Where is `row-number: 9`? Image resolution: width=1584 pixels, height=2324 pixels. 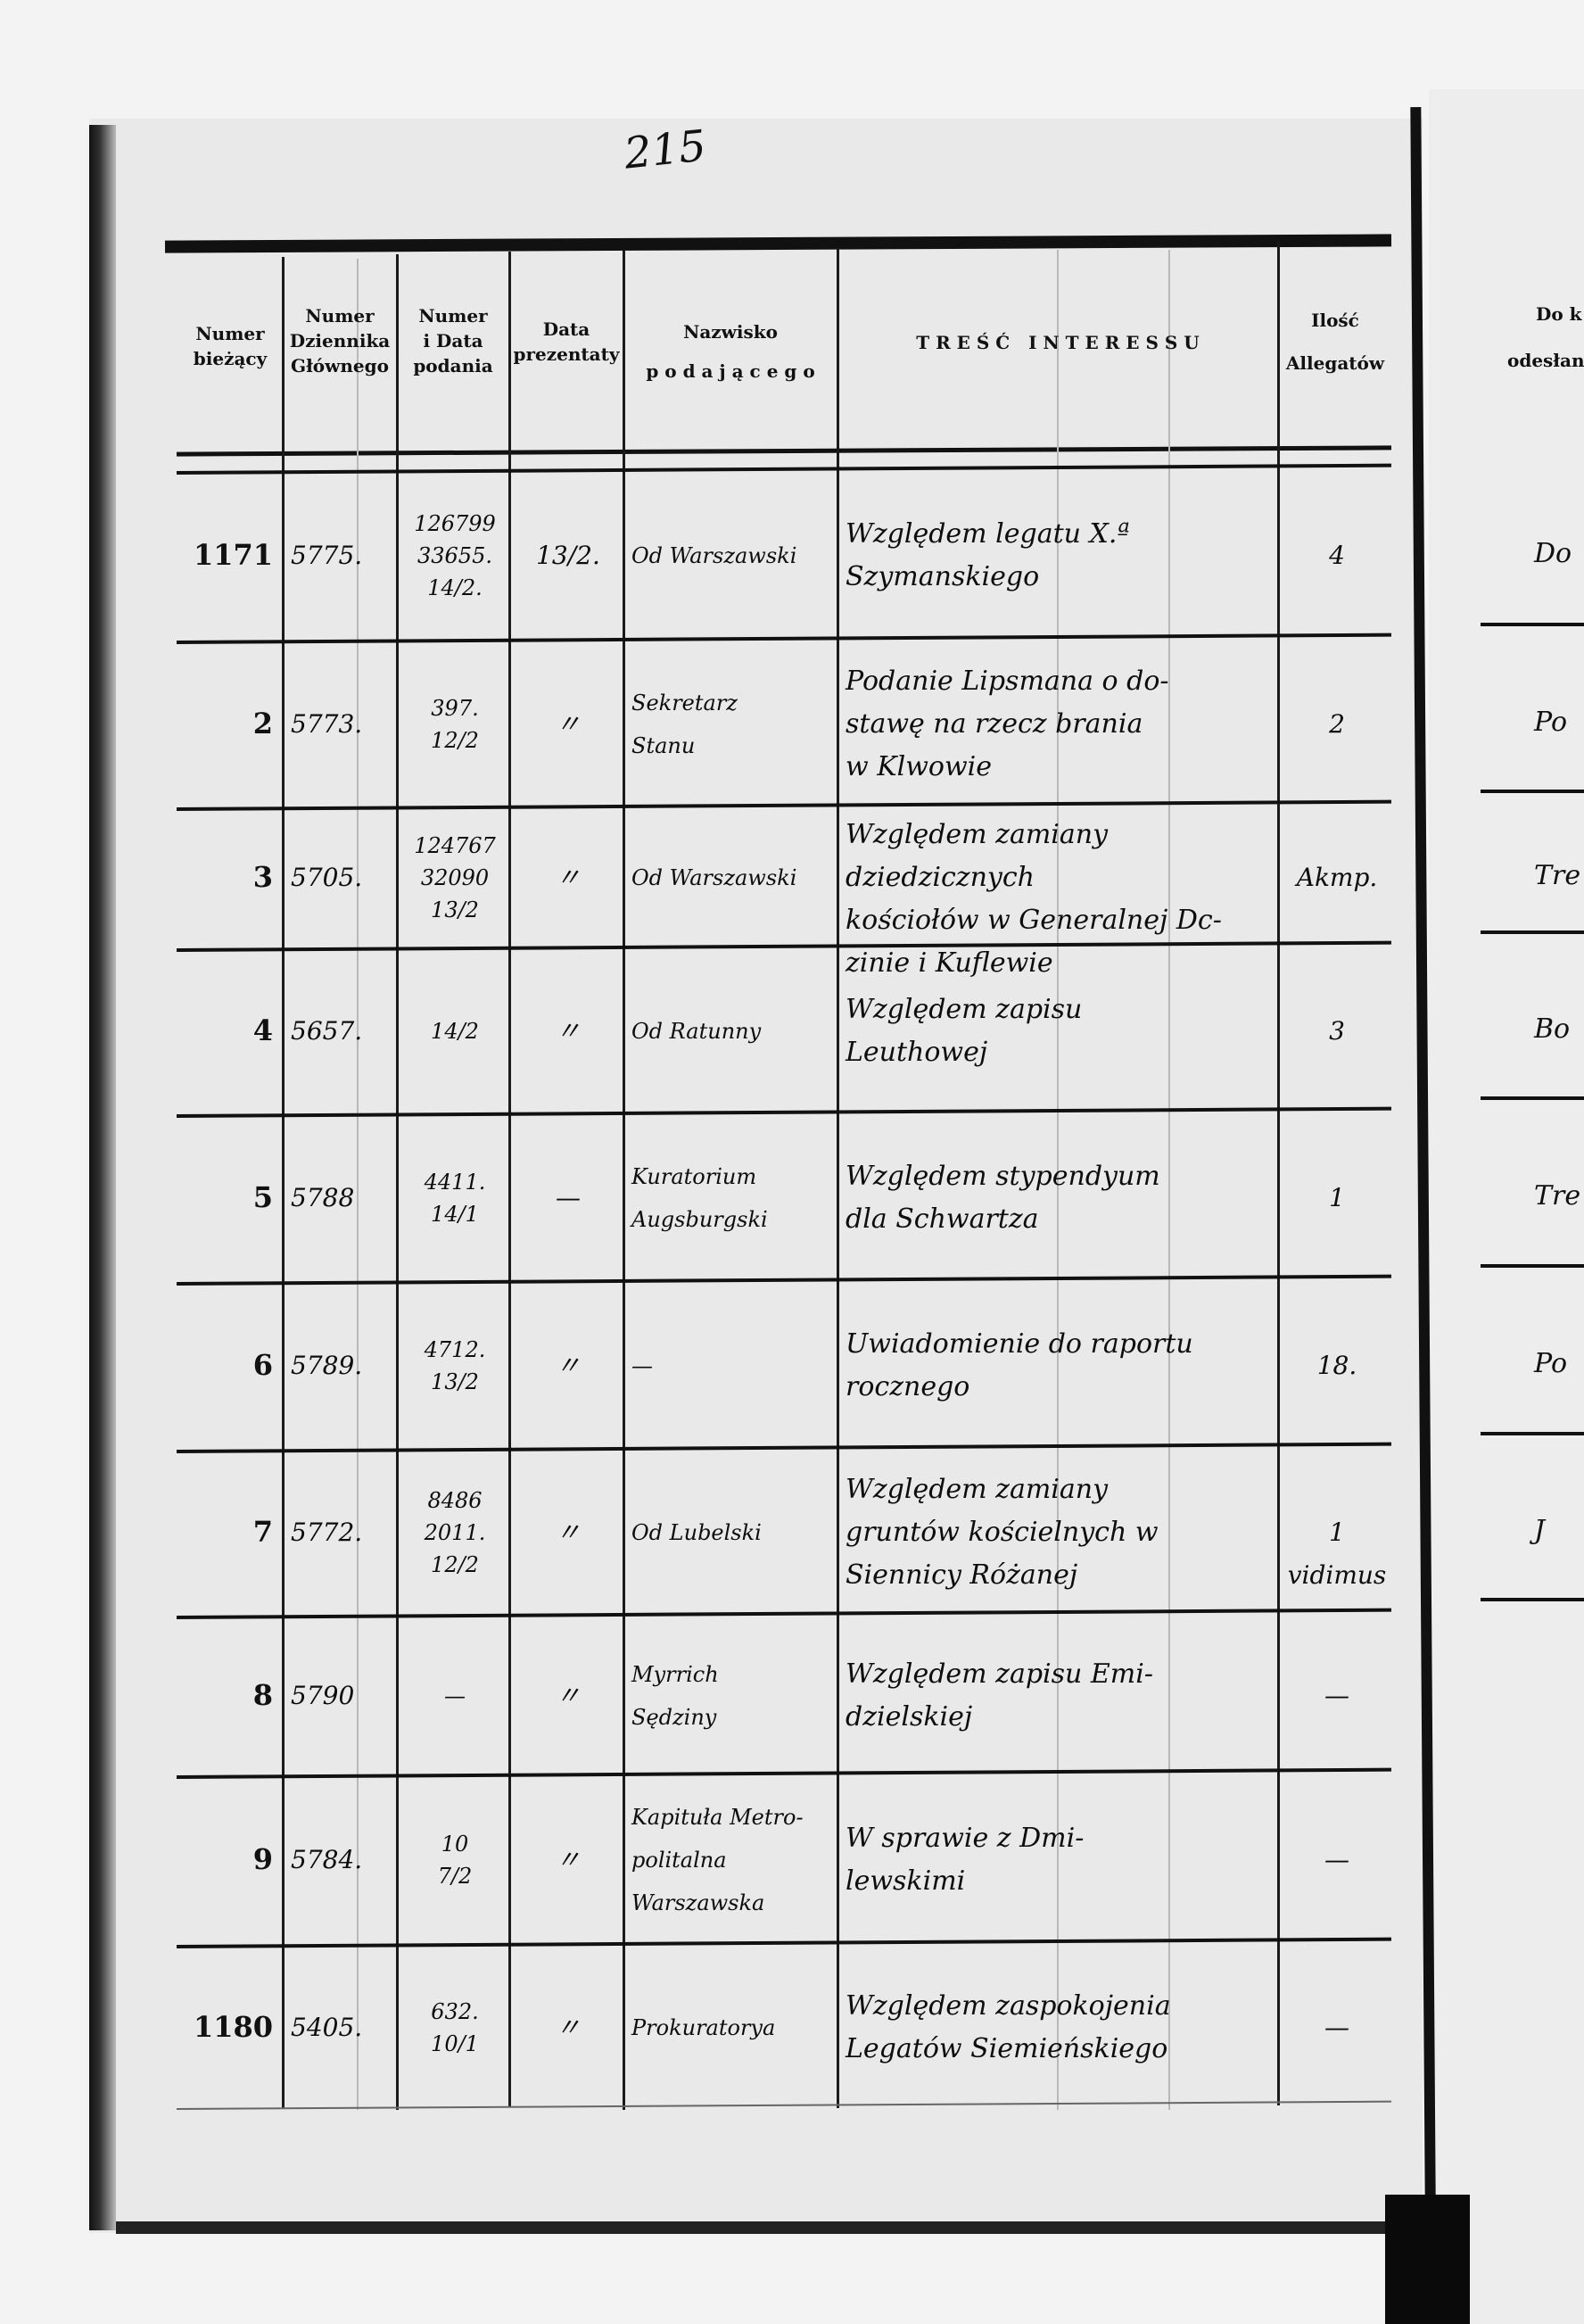
row-number: 9 is located at coordinates (262, 1859).